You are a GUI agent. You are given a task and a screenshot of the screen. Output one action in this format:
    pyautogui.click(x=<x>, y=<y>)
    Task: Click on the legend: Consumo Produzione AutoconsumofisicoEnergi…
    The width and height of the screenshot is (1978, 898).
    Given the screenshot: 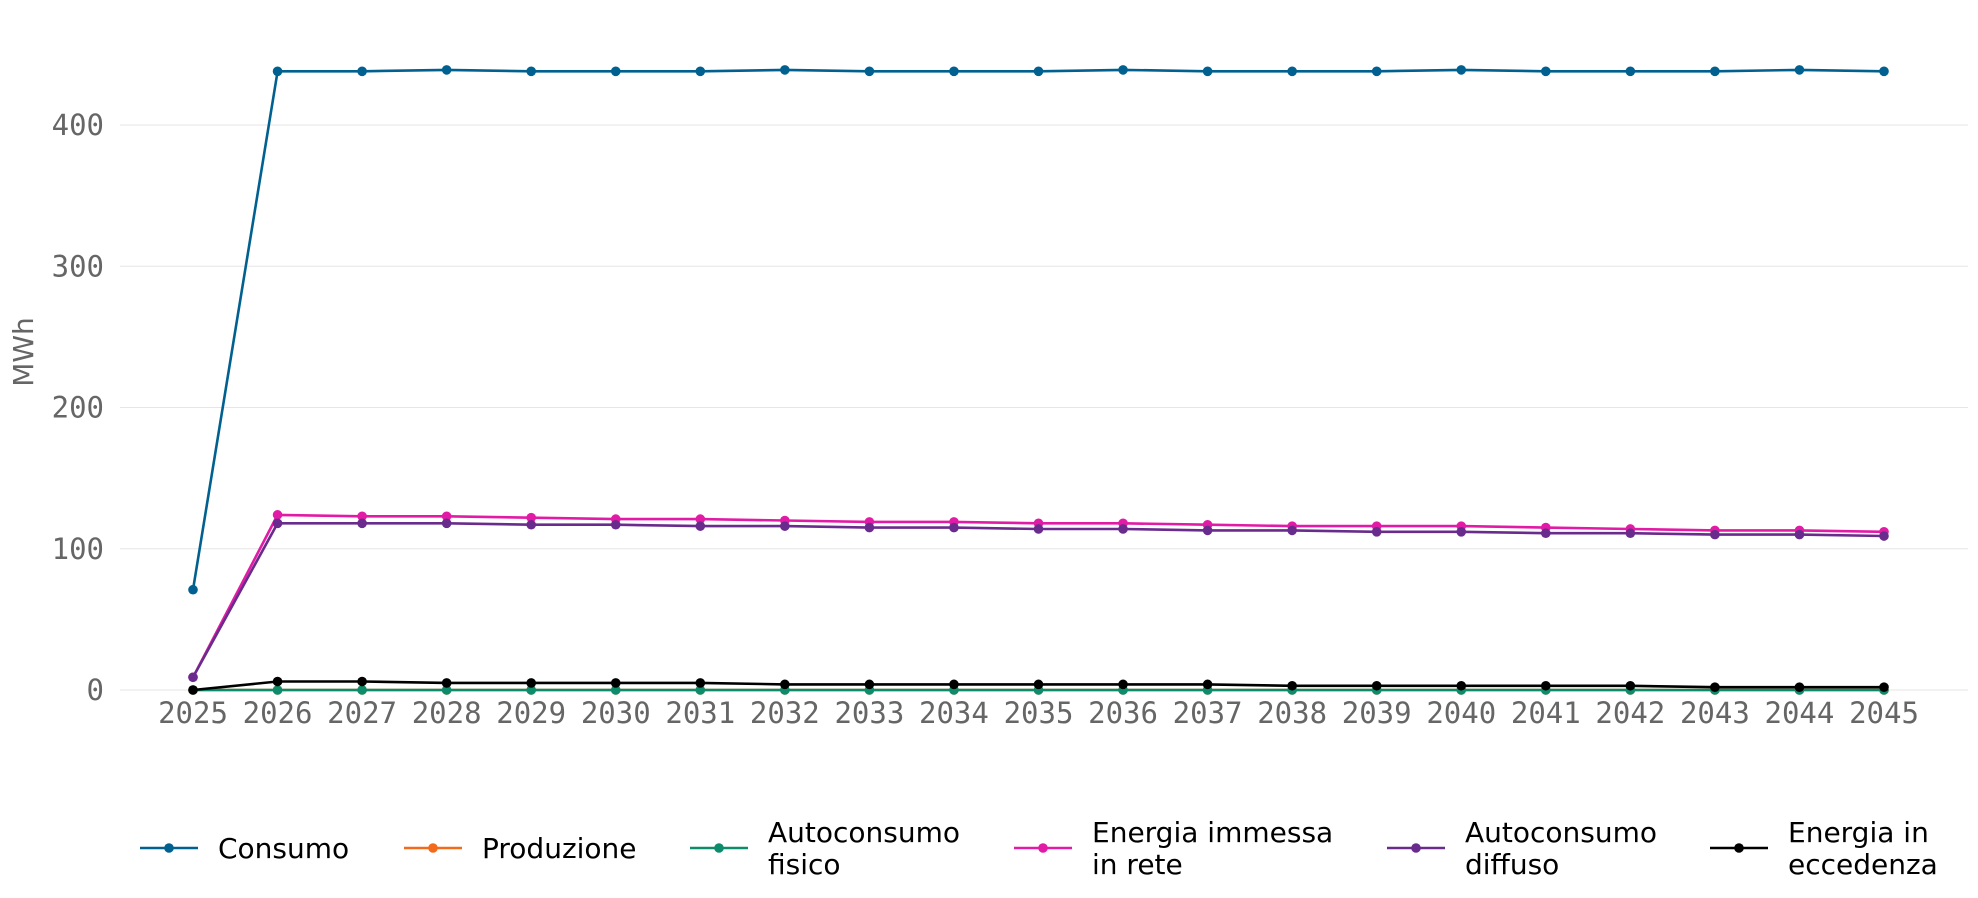 What is the action you would take?
    pyautogui.click(x=1039, y=848)
    